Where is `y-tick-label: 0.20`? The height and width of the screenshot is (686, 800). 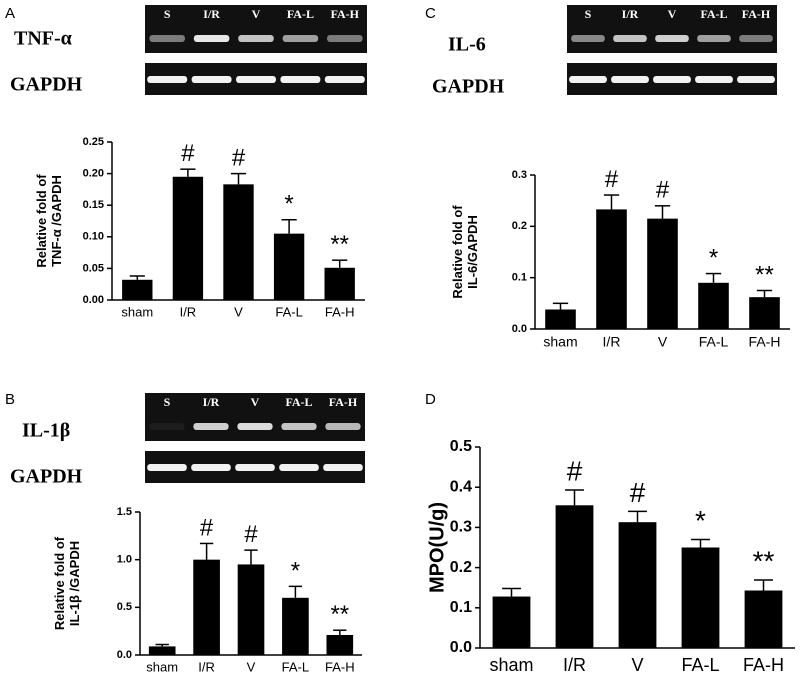 y-tick-label: 0.20 is located at coordinates (93, 174).